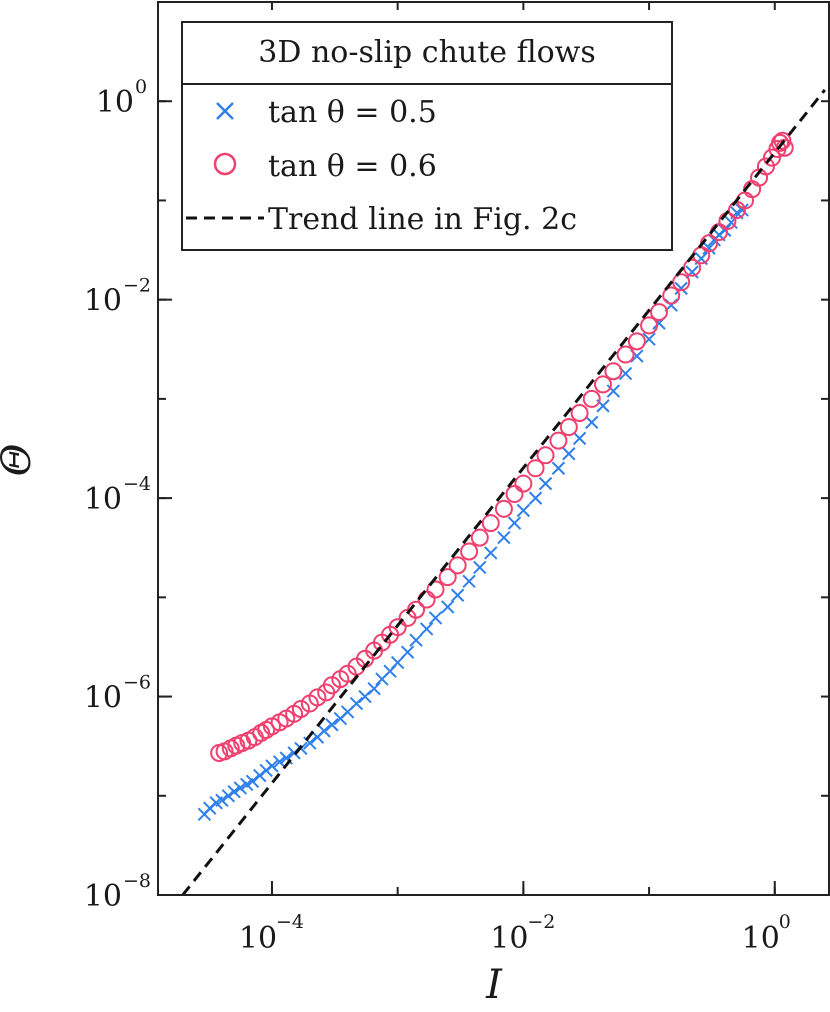 The width and height of the screenshot is (830, 1012). What do you see at coordinates (137, 881) in the screenshot?
I see `y-tick-exponent: −8` at bounding box center [137, 881].